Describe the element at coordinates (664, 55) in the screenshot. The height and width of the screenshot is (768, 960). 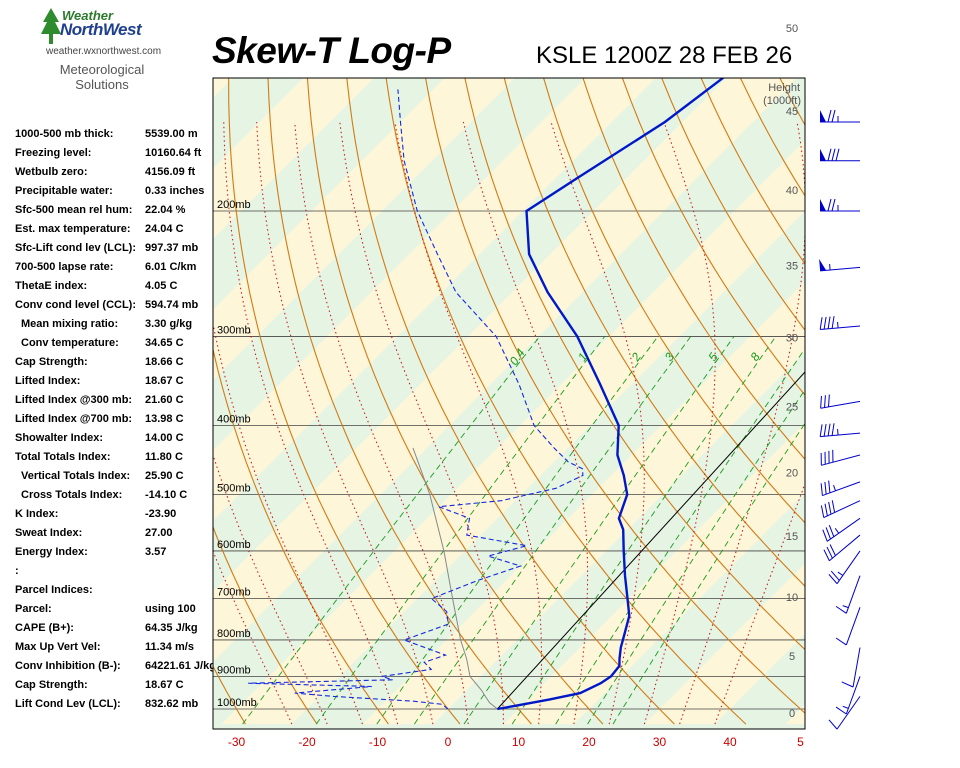
I see `station-time-label: KSLE 1200Z 28 FEB 26` at that location.